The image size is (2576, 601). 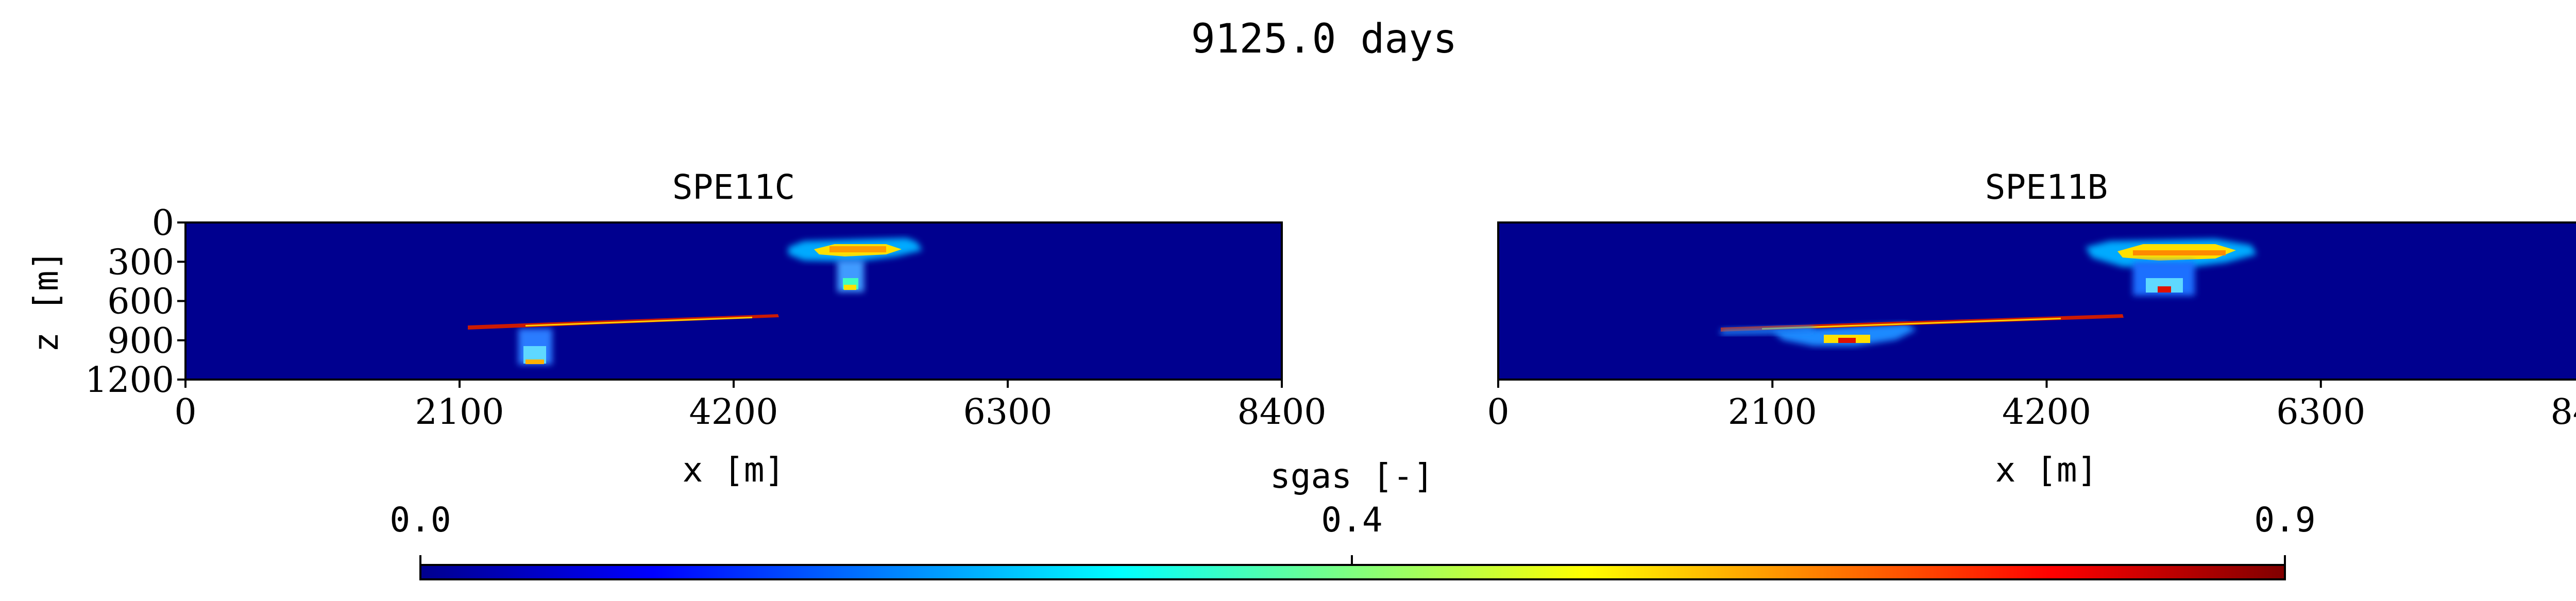 What do you see at coordinates (459, 413) in the screenshot?
I see `x-tick-label-0-1: 2100` at bounding box center [459, 413].